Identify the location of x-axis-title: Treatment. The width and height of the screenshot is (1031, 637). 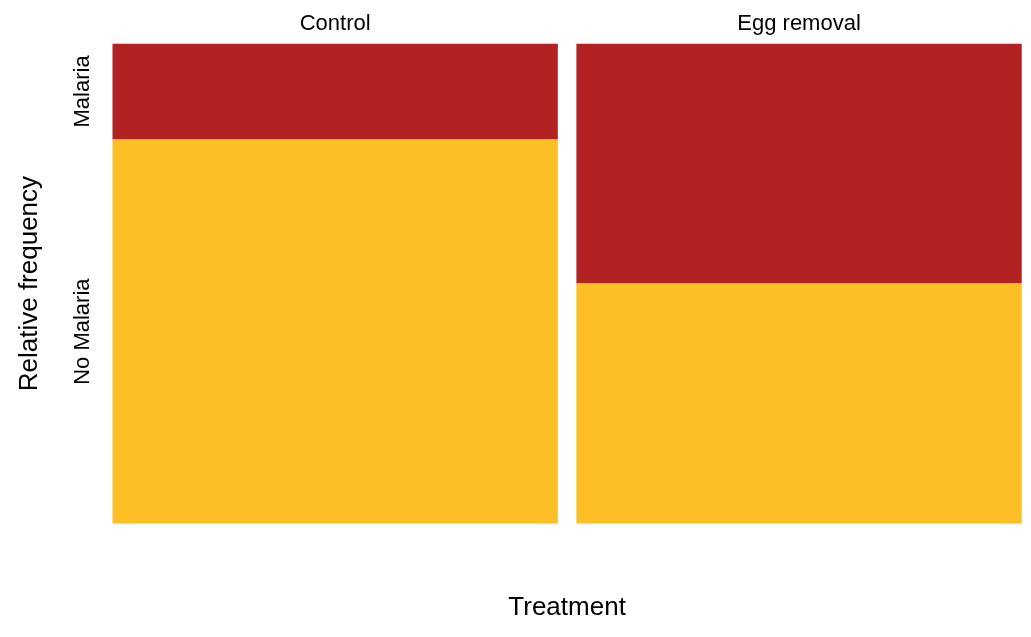
(567, 605).